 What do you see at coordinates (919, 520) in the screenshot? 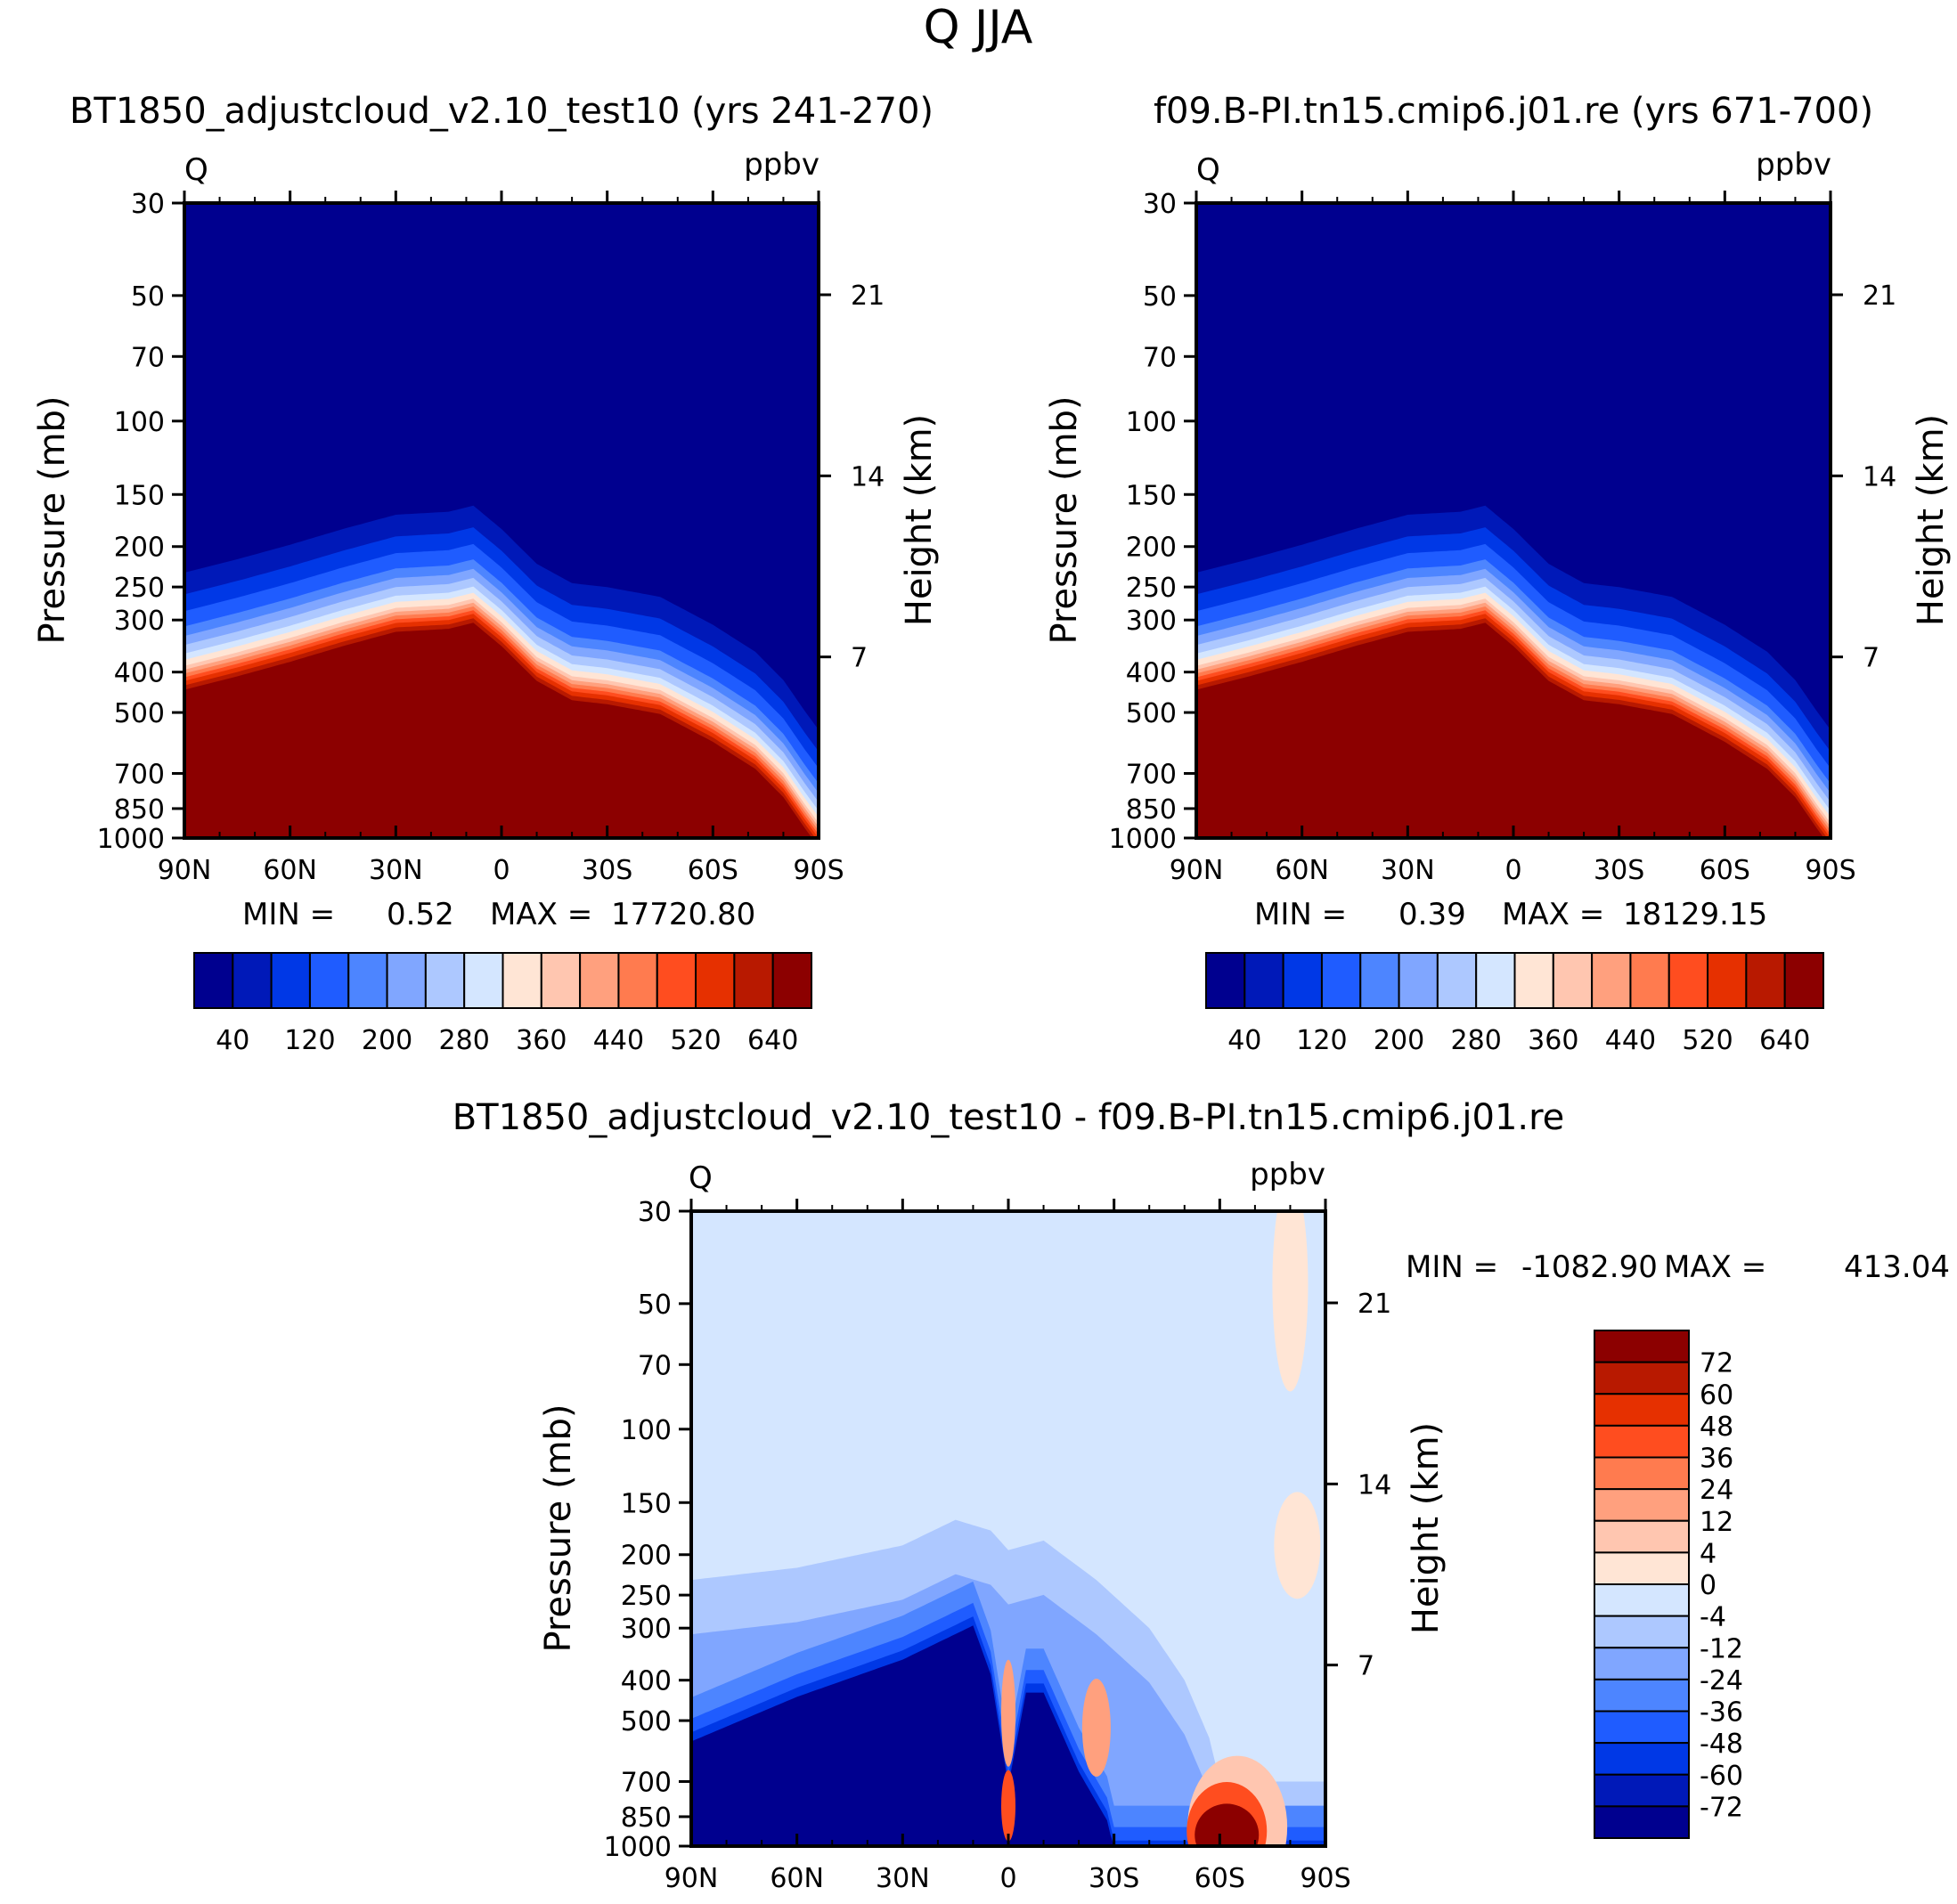
I see `y-axis-right-label: Height (km)` at bounding box center [919, 520].